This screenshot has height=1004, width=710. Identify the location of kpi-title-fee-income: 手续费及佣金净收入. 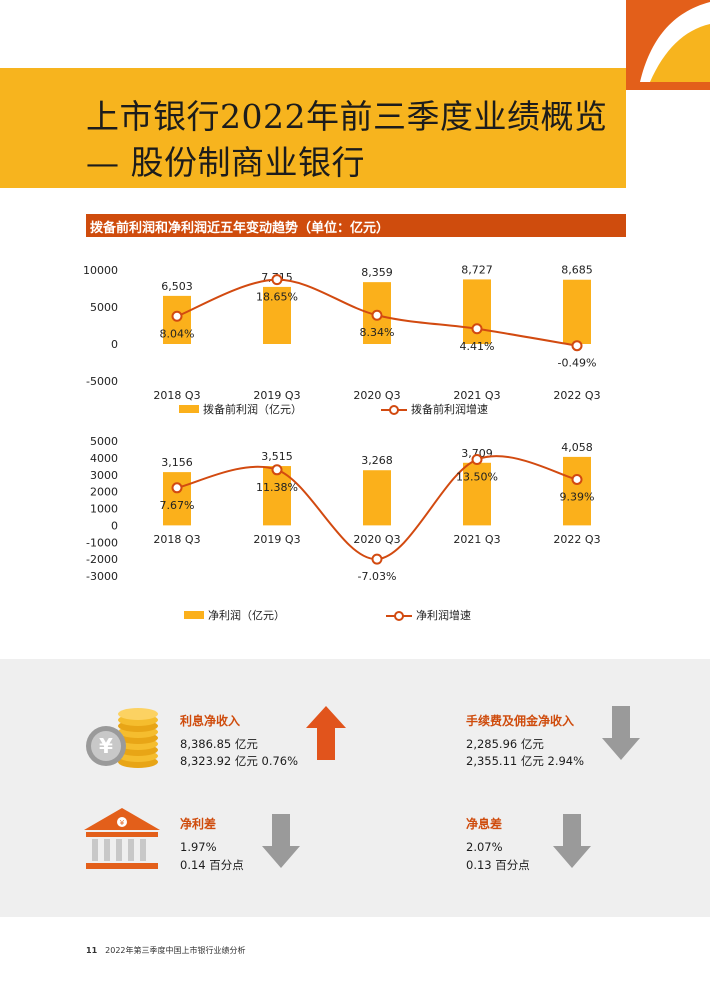
(520, 721).